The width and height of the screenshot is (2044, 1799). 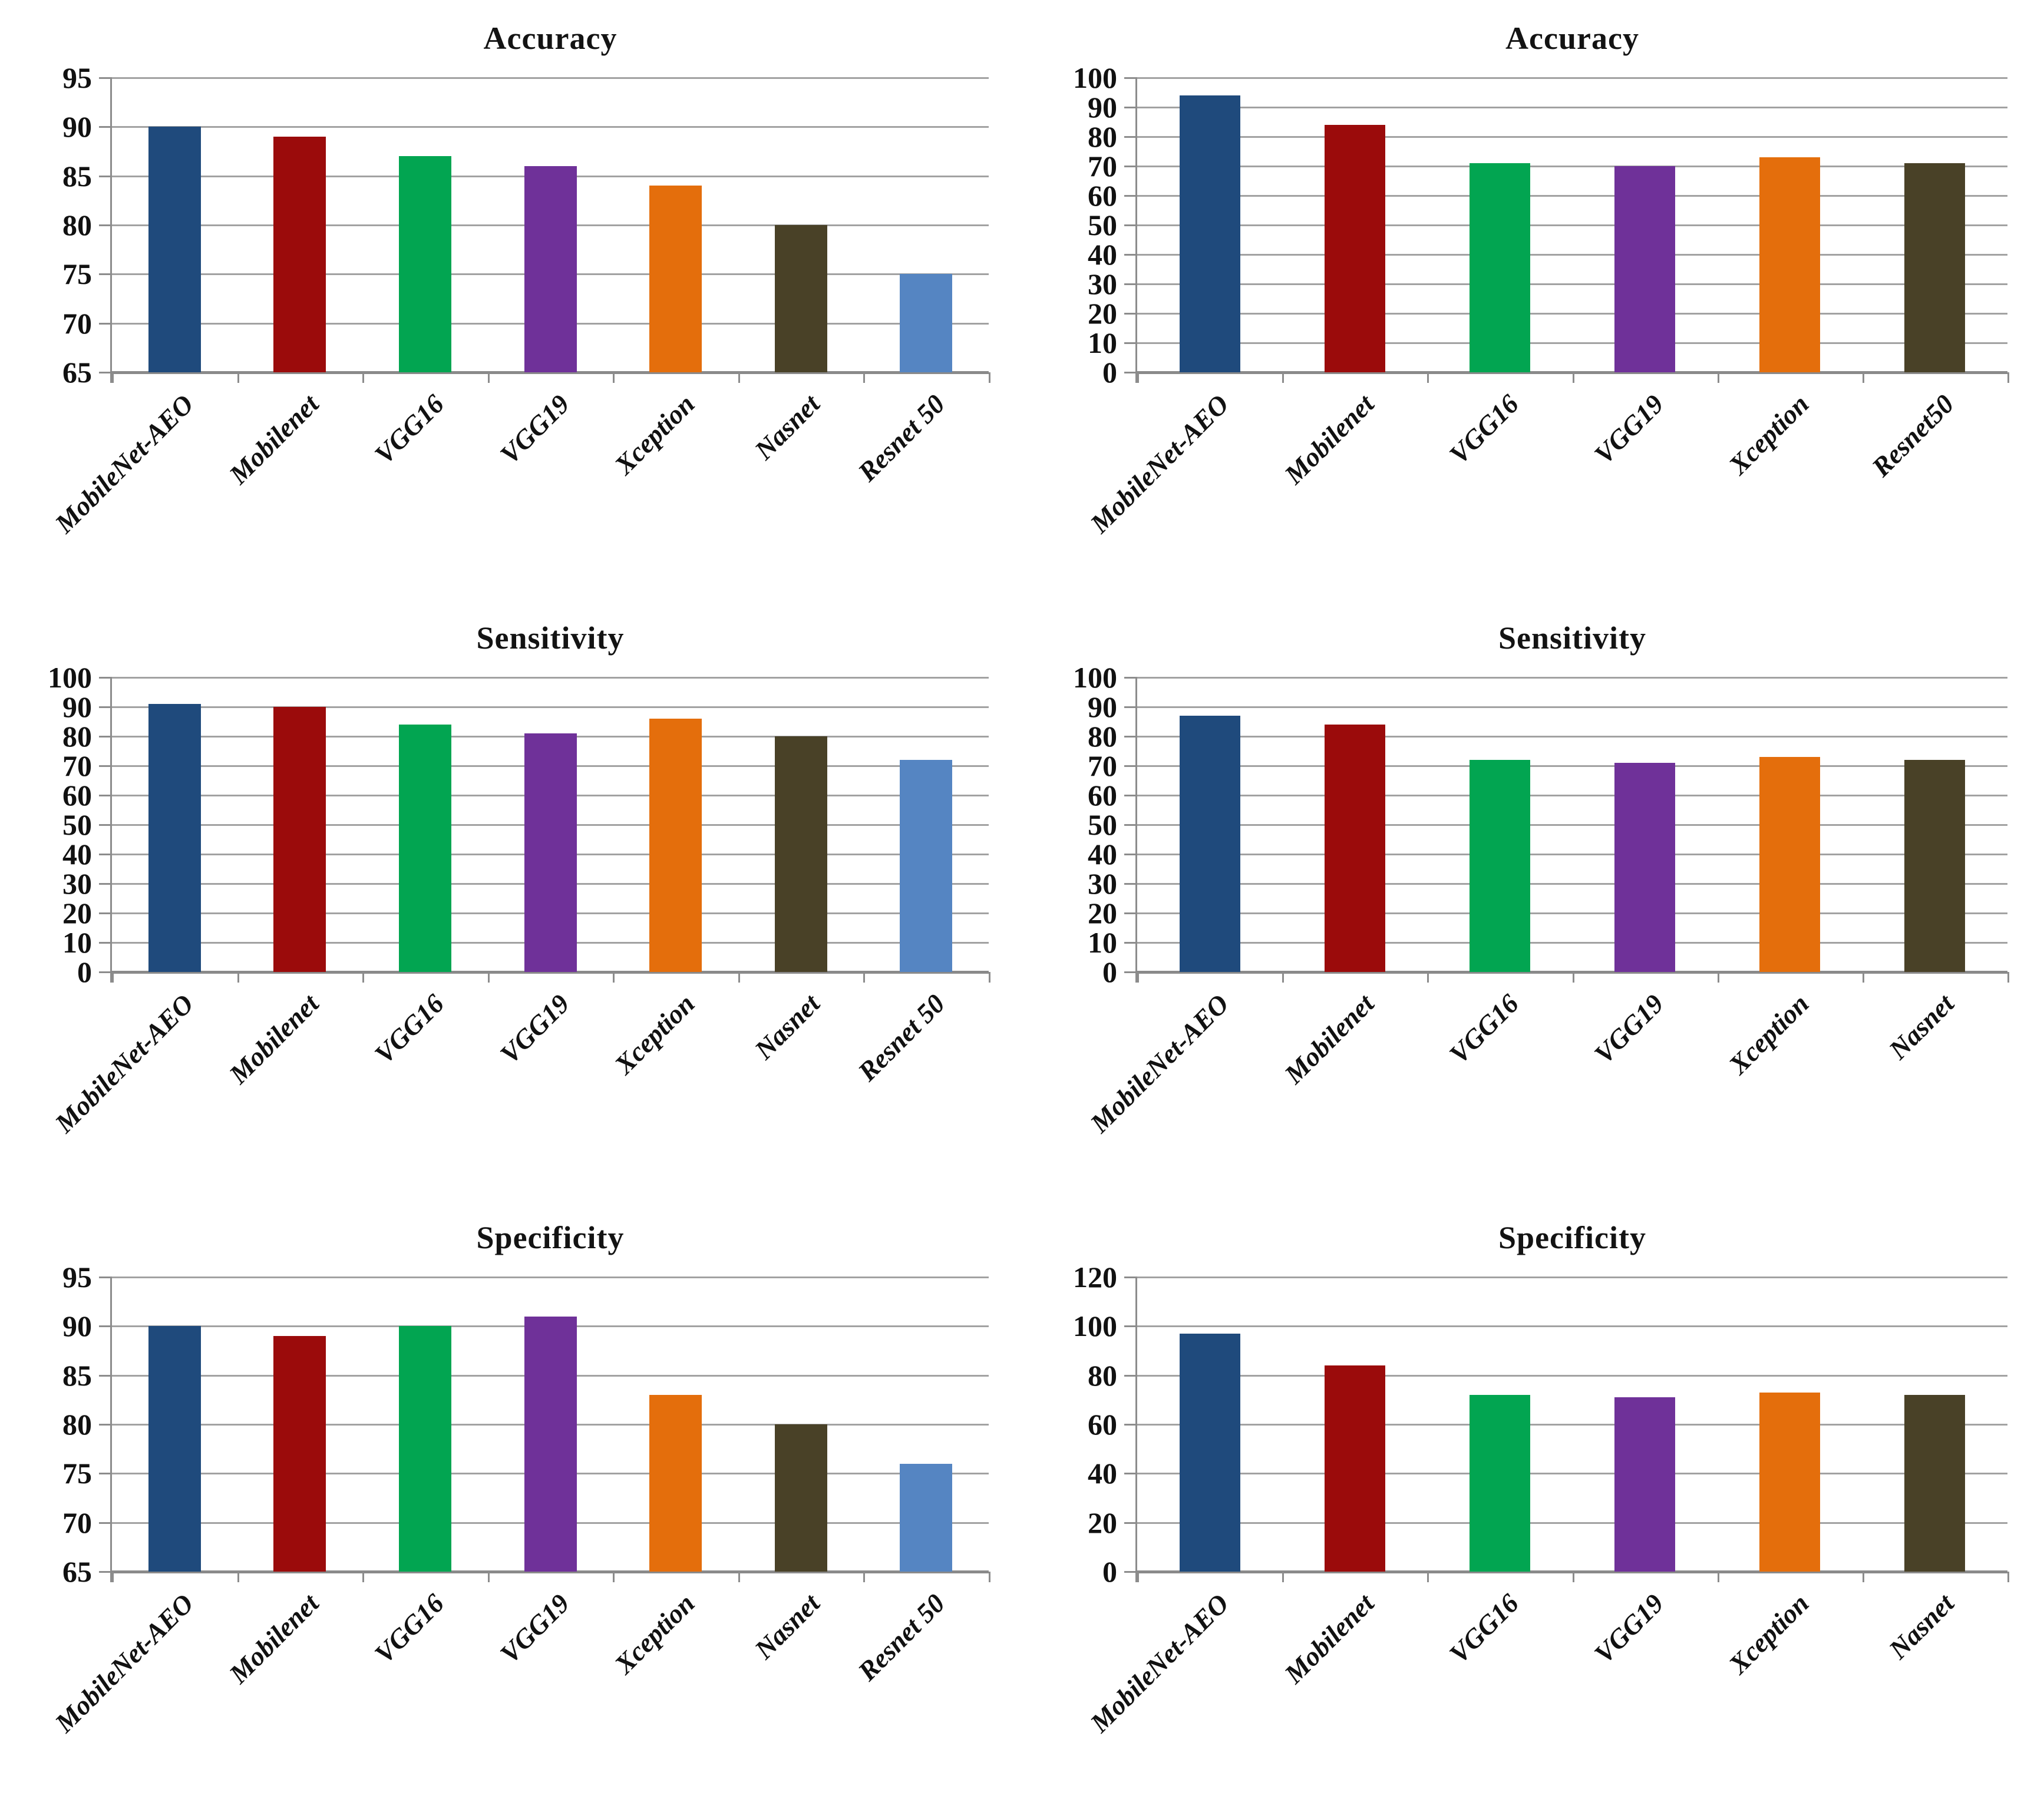 I want to click on y-tick-label-30: 30, so click(x=1102, y=283).